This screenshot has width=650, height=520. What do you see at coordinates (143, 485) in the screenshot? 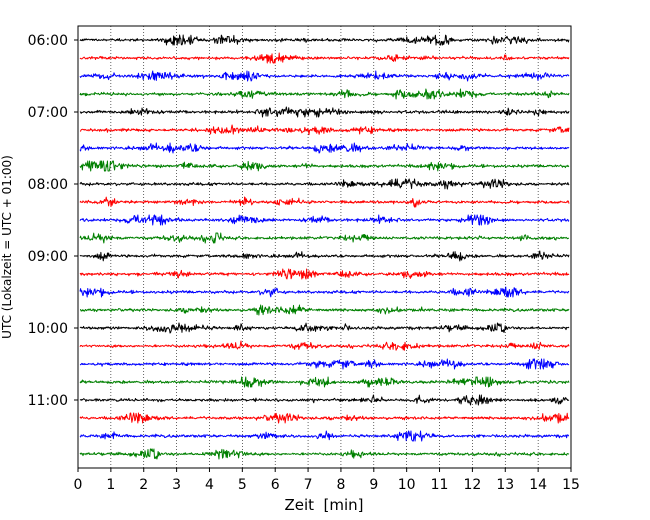
I see `x-tick-label-2: 2` at bounding box center [143, 485].